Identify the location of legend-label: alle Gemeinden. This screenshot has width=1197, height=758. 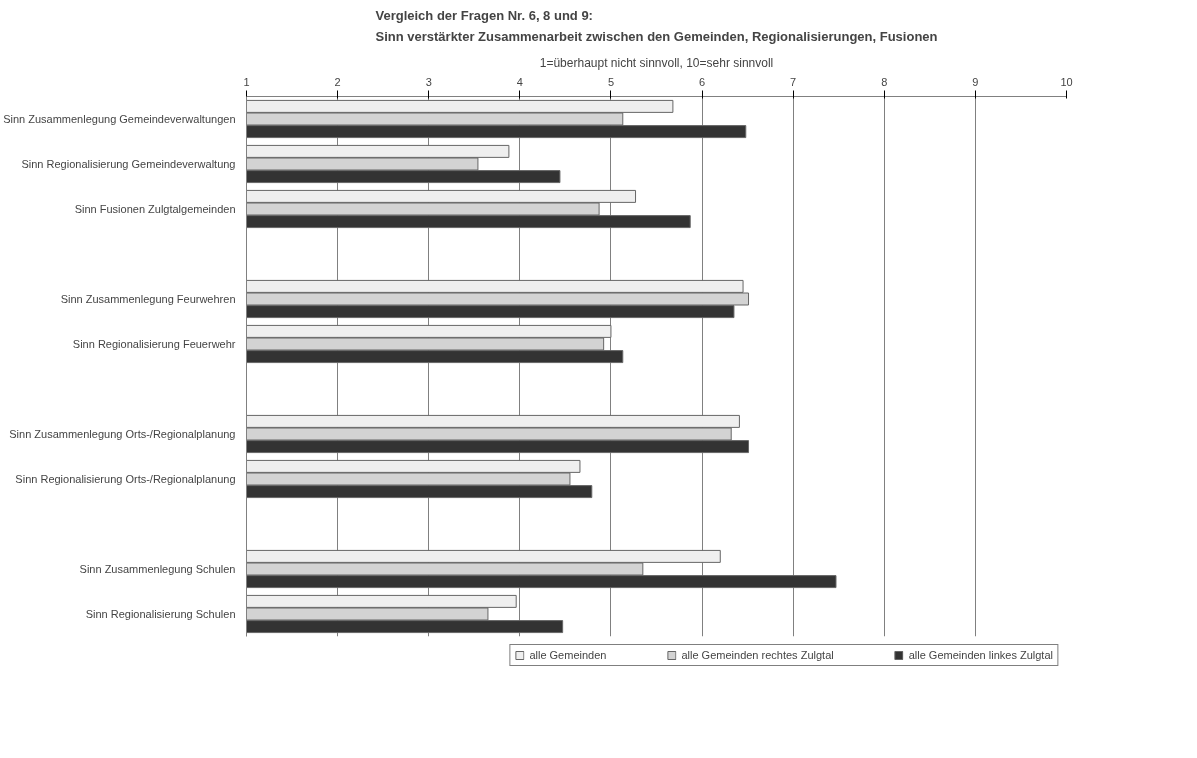
(568, 655).